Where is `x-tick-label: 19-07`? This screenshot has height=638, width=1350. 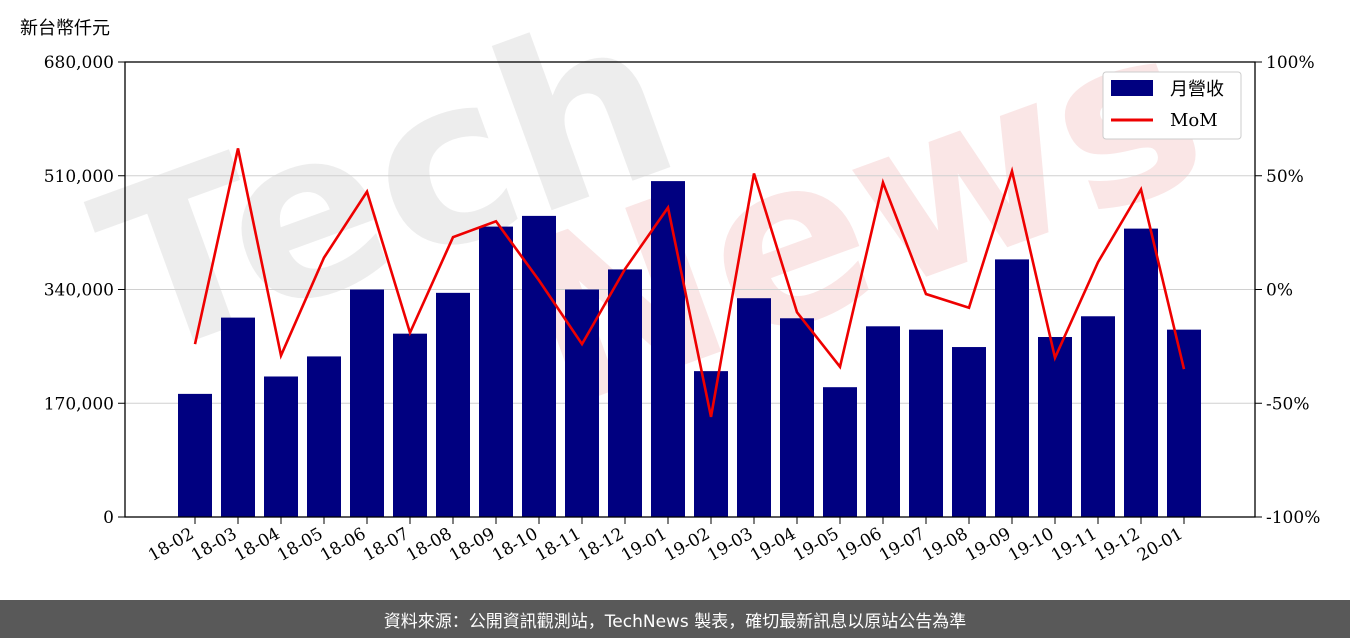
x-tick-label: 19-07 is located at coordinates (902, 545).